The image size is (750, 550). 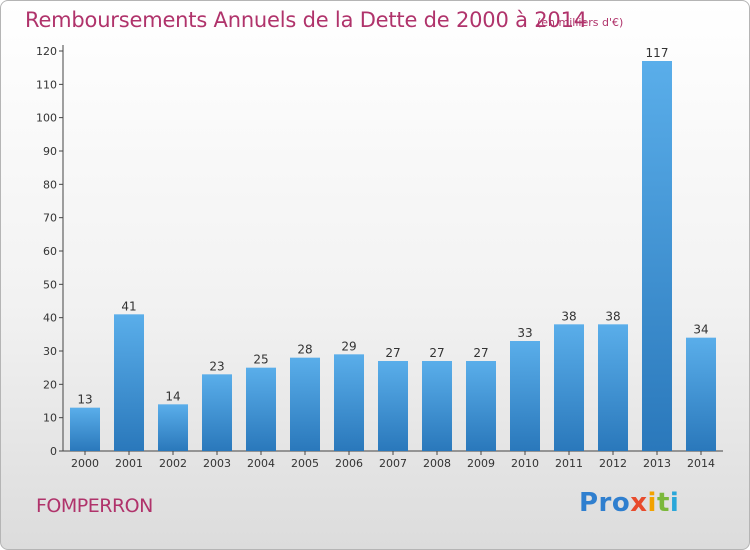 I want to click on logo-part: t, so click(x=663, y=503).